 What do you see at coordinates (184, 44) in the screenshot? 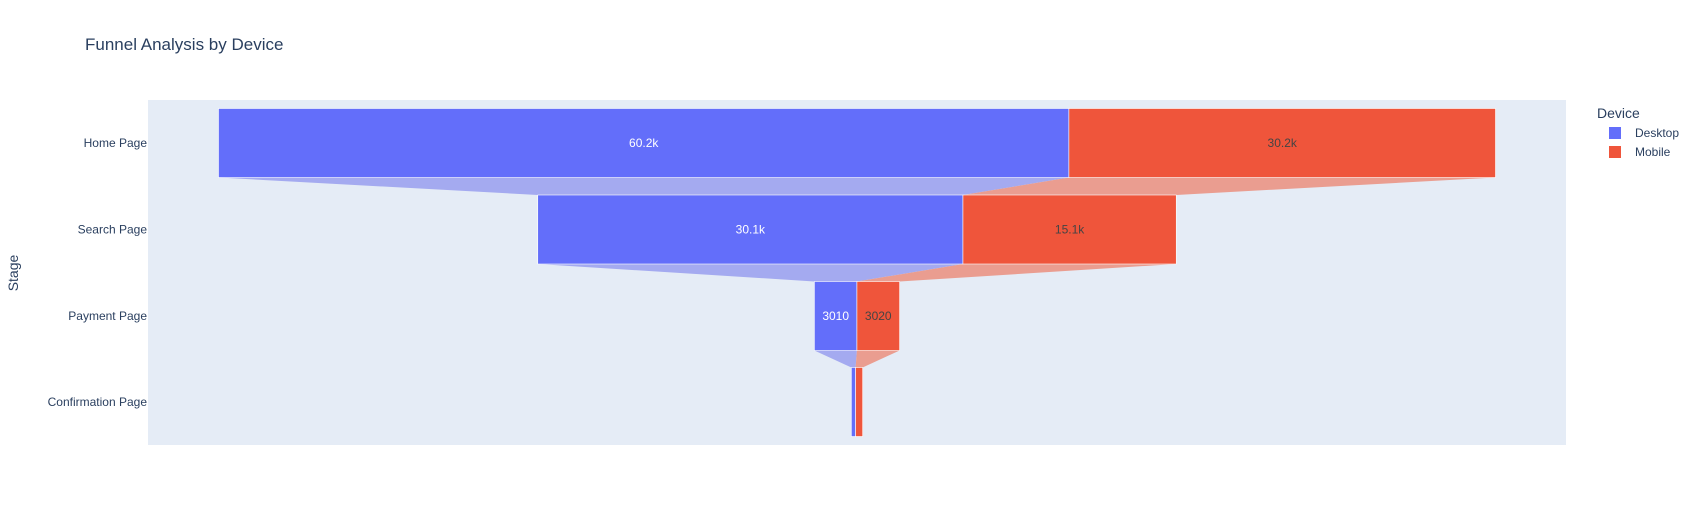
I see `chart-title: Funnel Analysis by Device` at bounding box center [184, 44].